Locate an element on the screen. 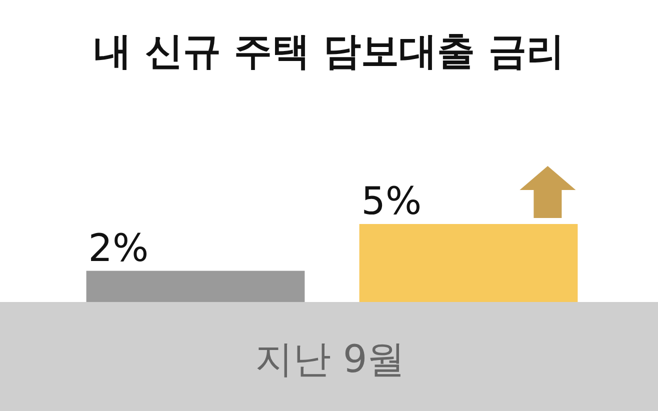  data-label: 5% is located at coordinates (391, 201).